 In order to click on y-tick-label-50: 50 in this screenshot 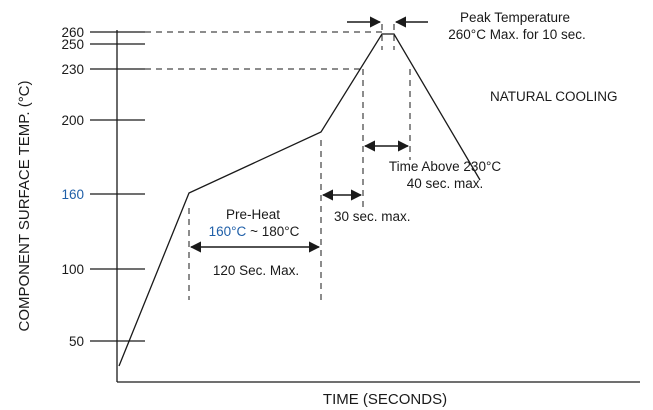, I will do `click(76, 341)`.